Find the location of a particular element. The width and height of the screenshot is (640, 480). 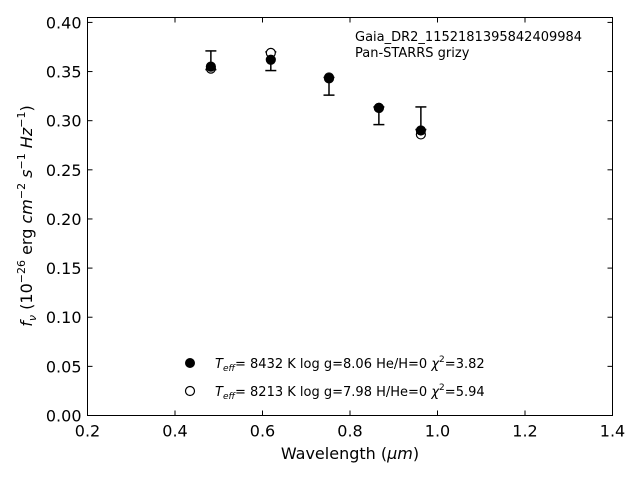

x-tick-label: 1.4 is located at coordinates (612, 431).